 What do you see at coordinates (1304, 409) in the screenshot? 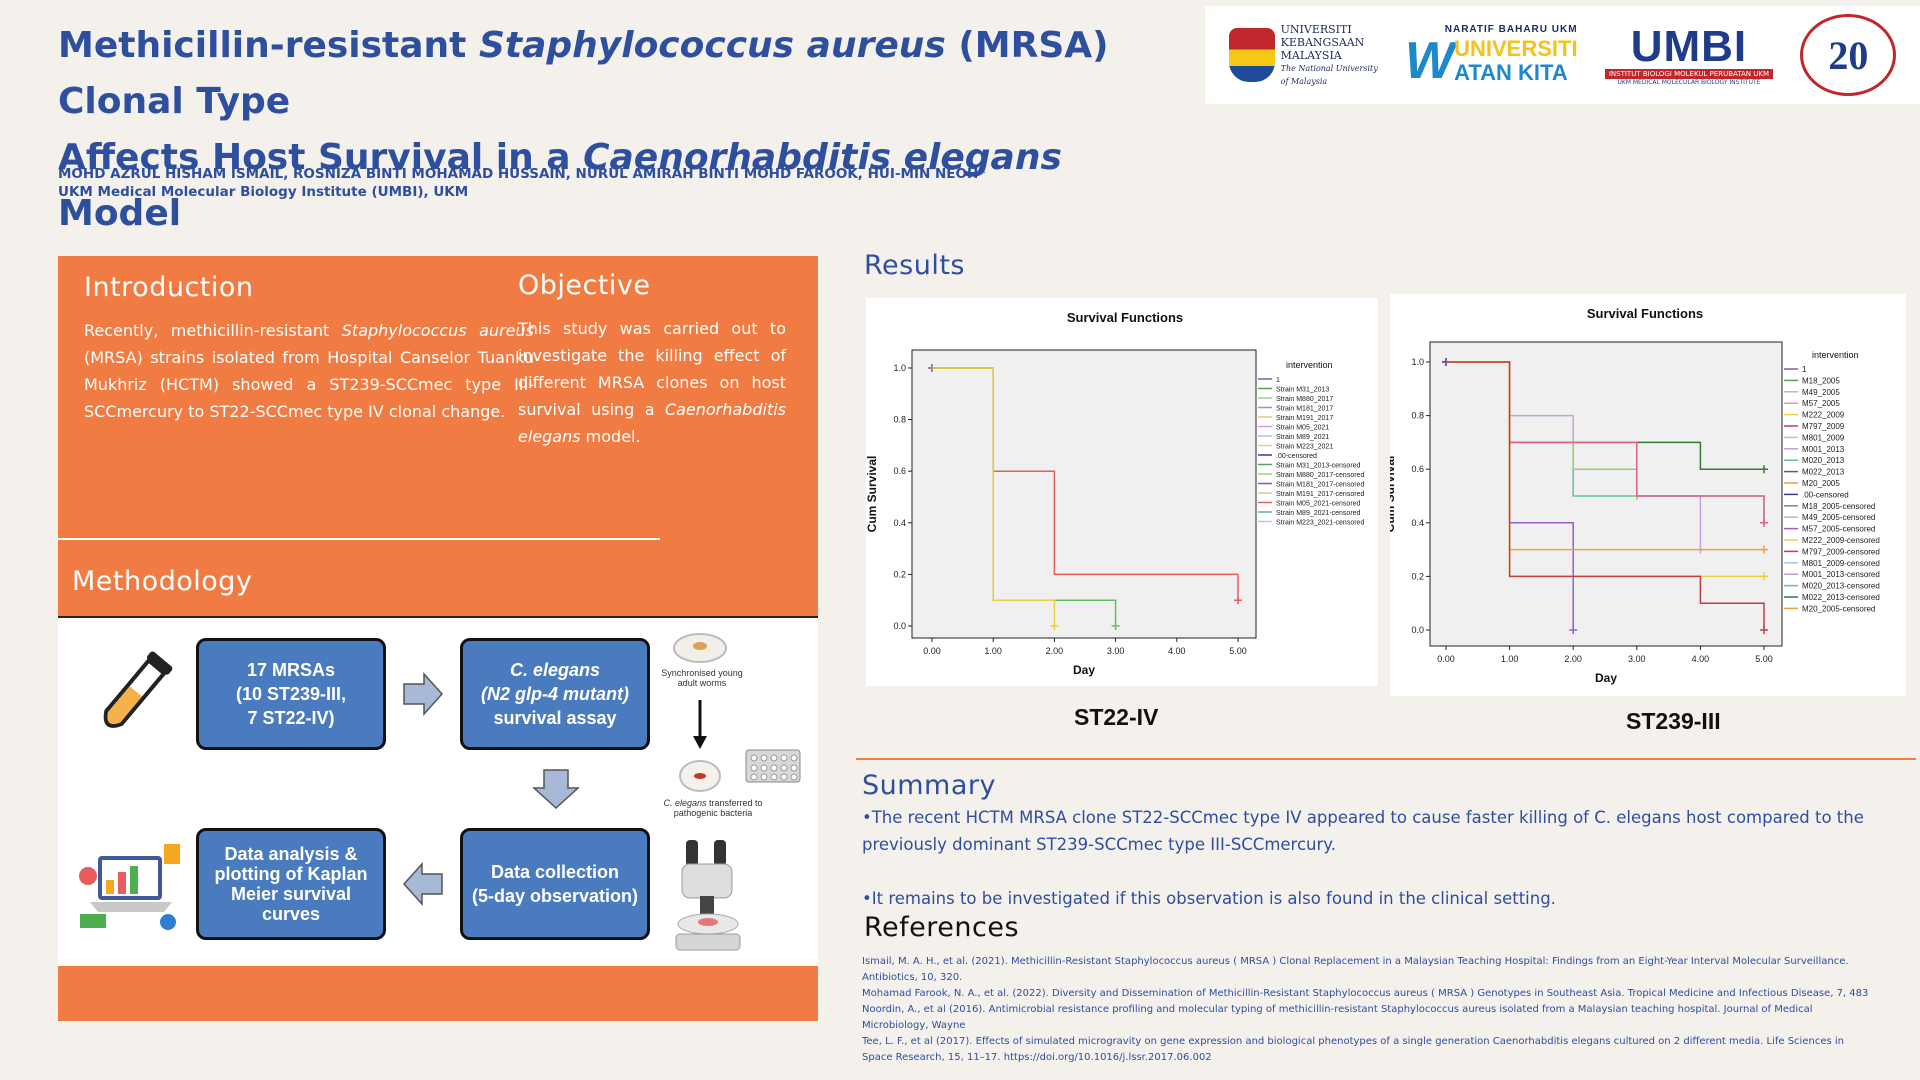
I see `legend-label: Strain M181_2017` at bounding box center [1304, 409].